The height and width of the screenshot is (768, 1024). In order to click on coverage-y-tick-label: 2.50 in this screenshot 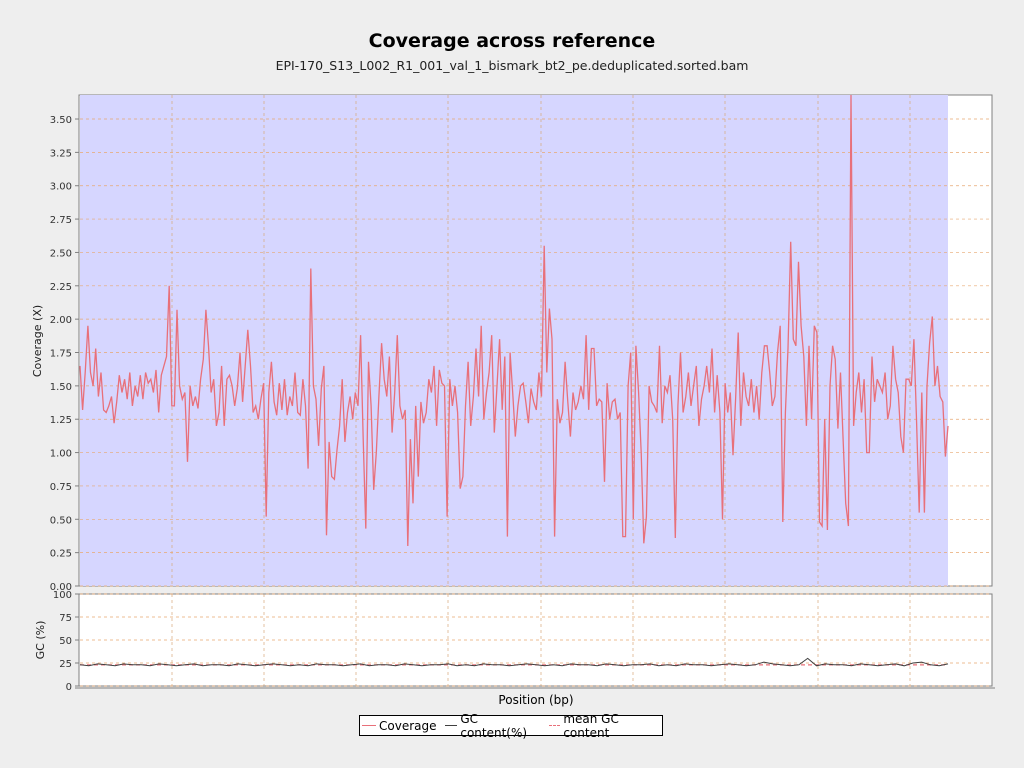, I will do `click(61, 253)`.